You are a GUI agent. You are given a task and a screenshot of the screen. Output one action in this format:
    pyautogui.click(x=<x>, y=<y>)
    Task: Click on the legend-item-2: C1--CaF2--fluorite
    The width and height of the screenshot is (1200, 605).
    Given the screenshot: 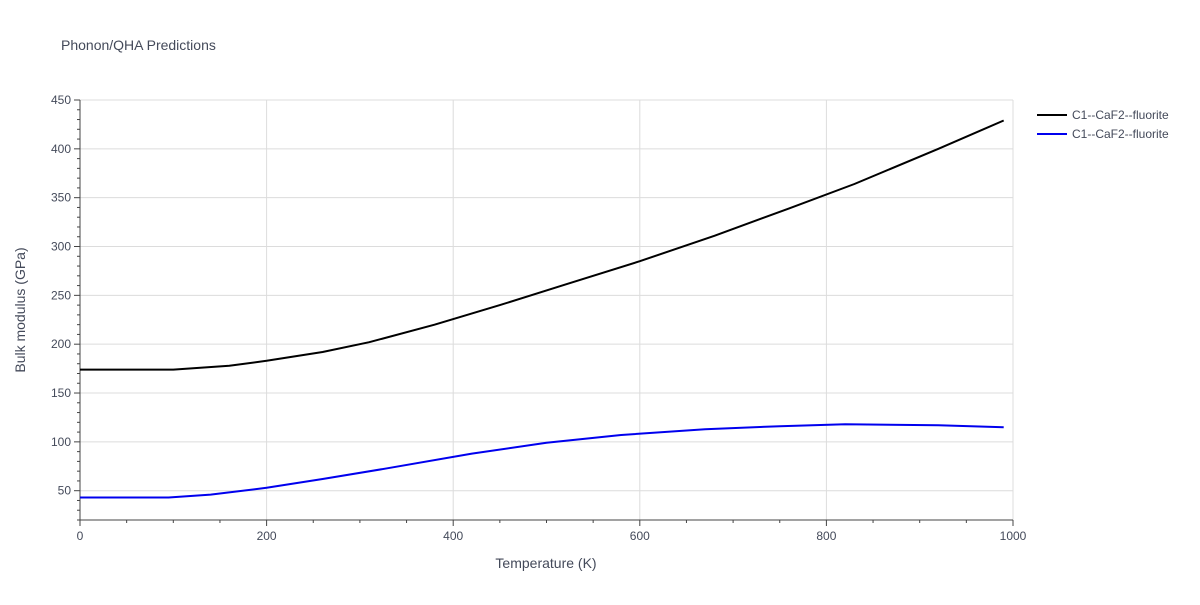 What is the action you would take?
    pyautogui.click(x=1103, y=134)
    